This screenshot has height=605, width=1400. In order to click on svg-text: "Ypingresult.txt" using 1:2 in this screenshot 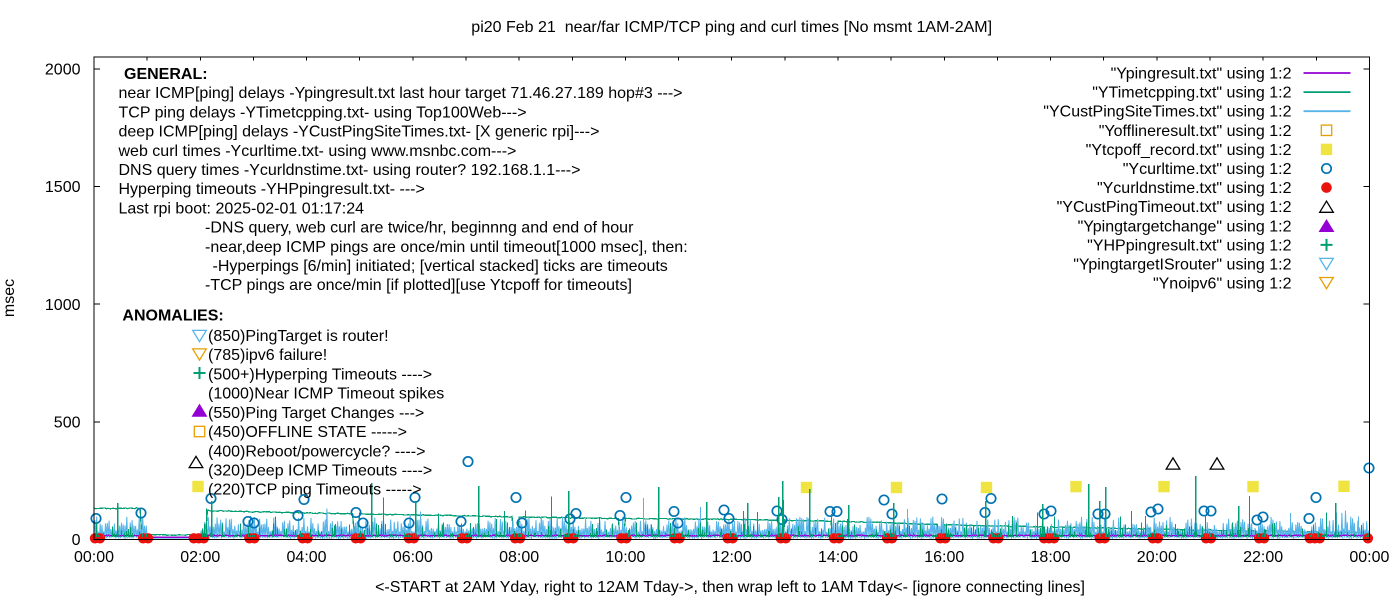, I will do `click(1201, 74)`.